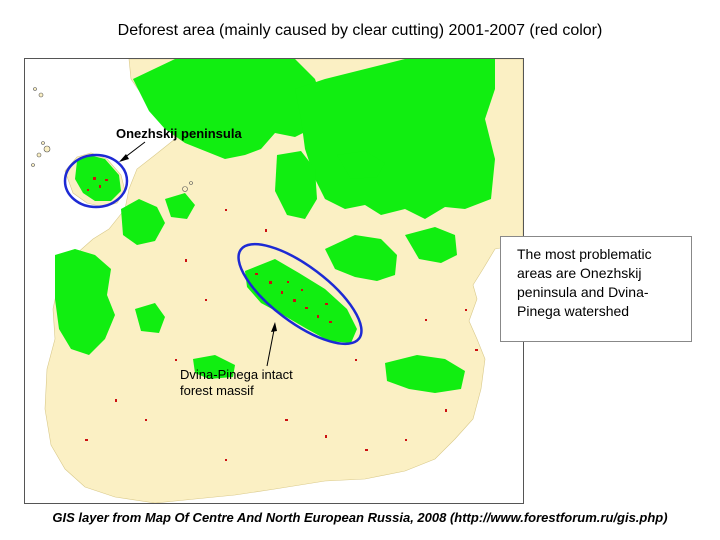 The width and height of the screenshot is (720, 540). Describe the element at coordinates (260, 383) in the screenshot. I see `dvina-pinega-label: Dvina-Pinega intact forest massif` at that location.